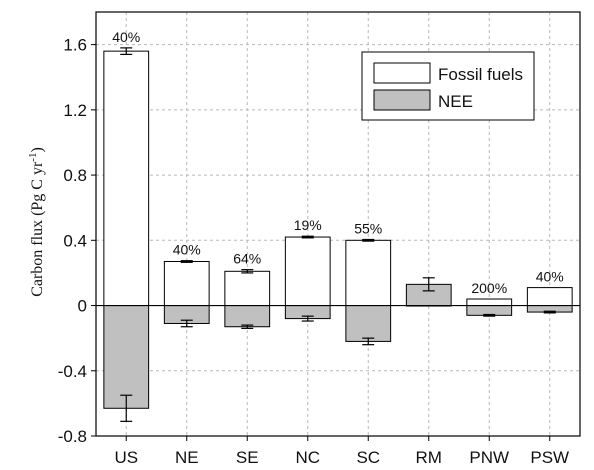 Image resolution: width=594 pixels, height=470 pixels. I want to click on bar-fossil-fuels-se, so click(247, 288).